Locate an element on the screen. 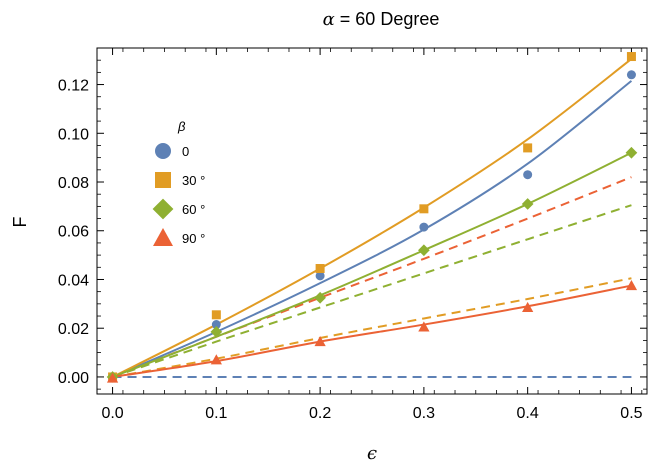  chart-title: α = 60 Degree is located at coordinates (381, 19).